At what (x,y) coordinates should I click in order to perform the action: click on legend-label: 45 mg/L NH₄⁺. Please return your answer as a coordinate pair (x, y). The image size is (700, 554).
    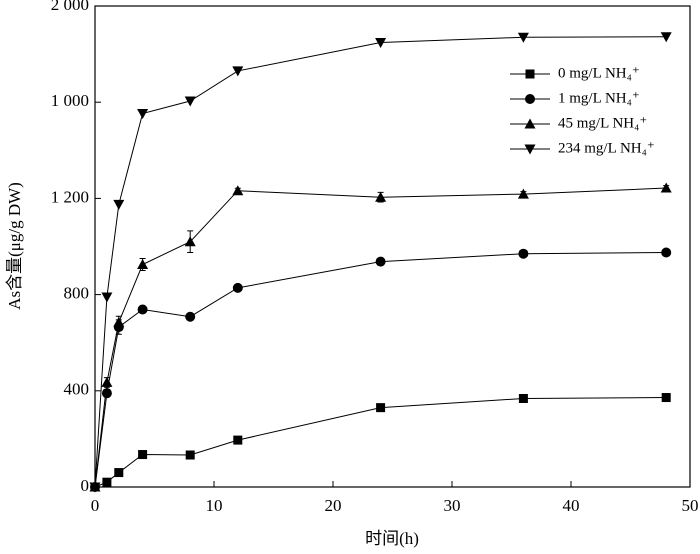
    Looking at the image, I should click on (602, 123).